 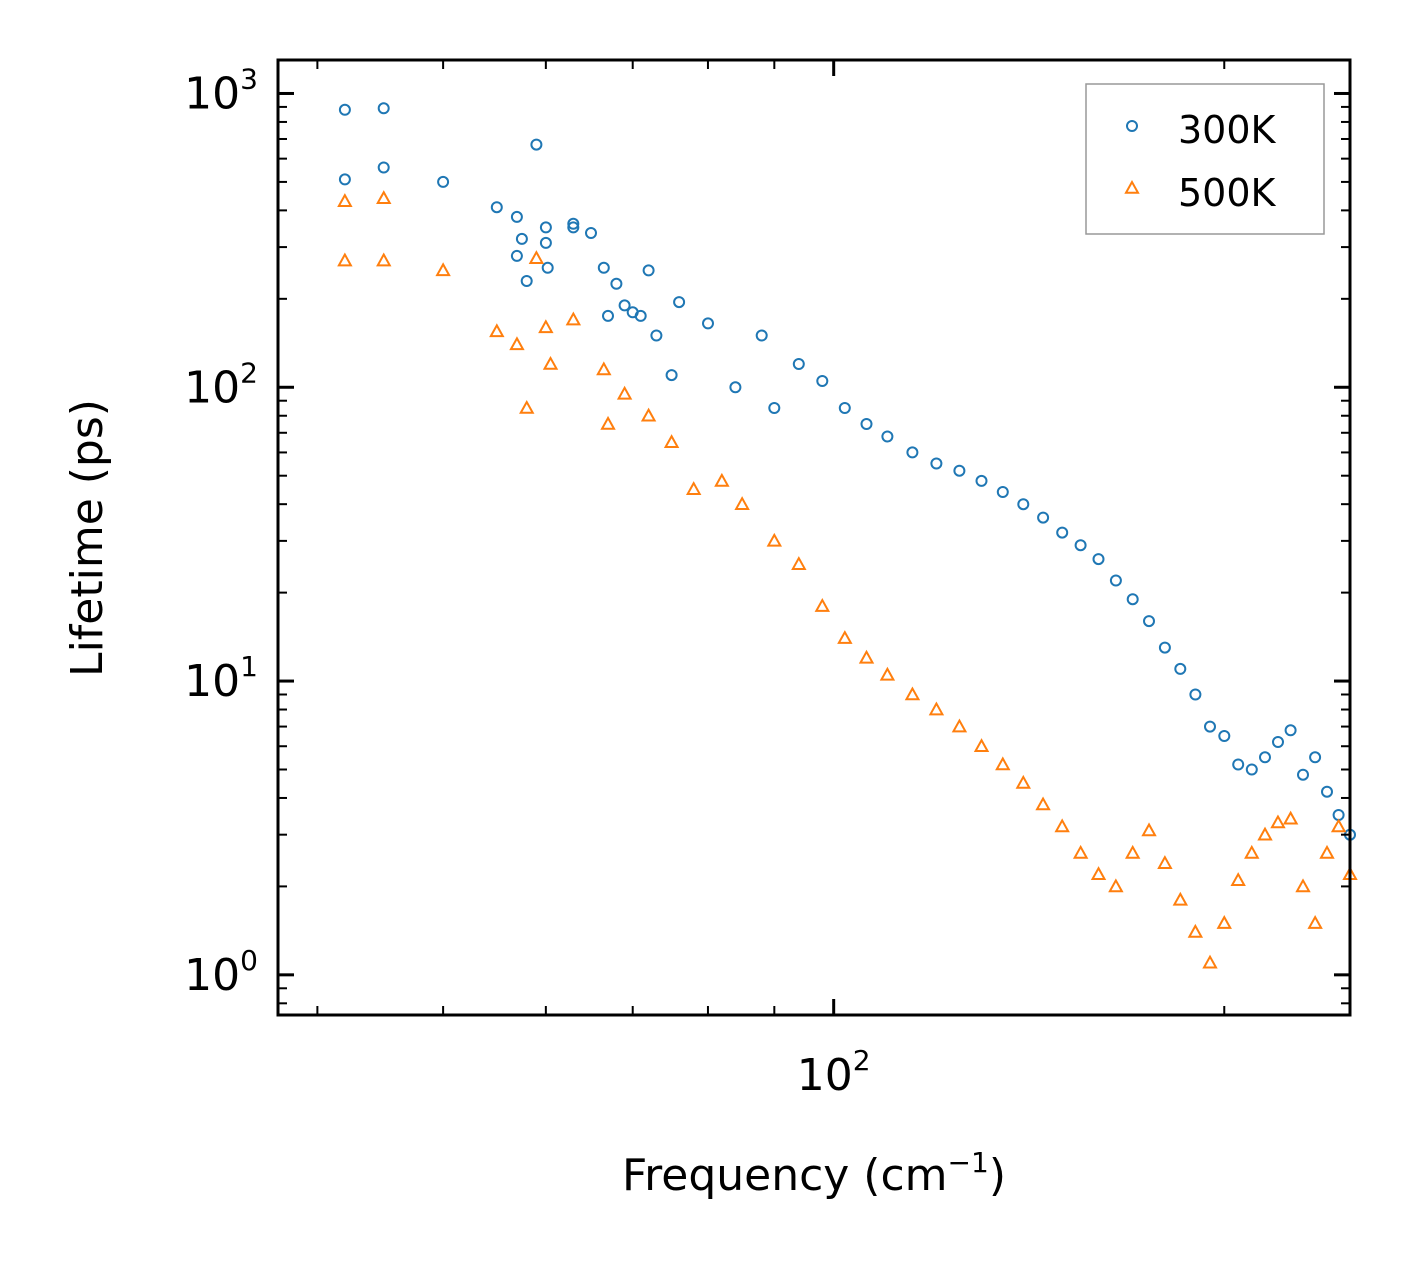 I want to click on legend-triangle-icon, so click(x=1132, y=186).